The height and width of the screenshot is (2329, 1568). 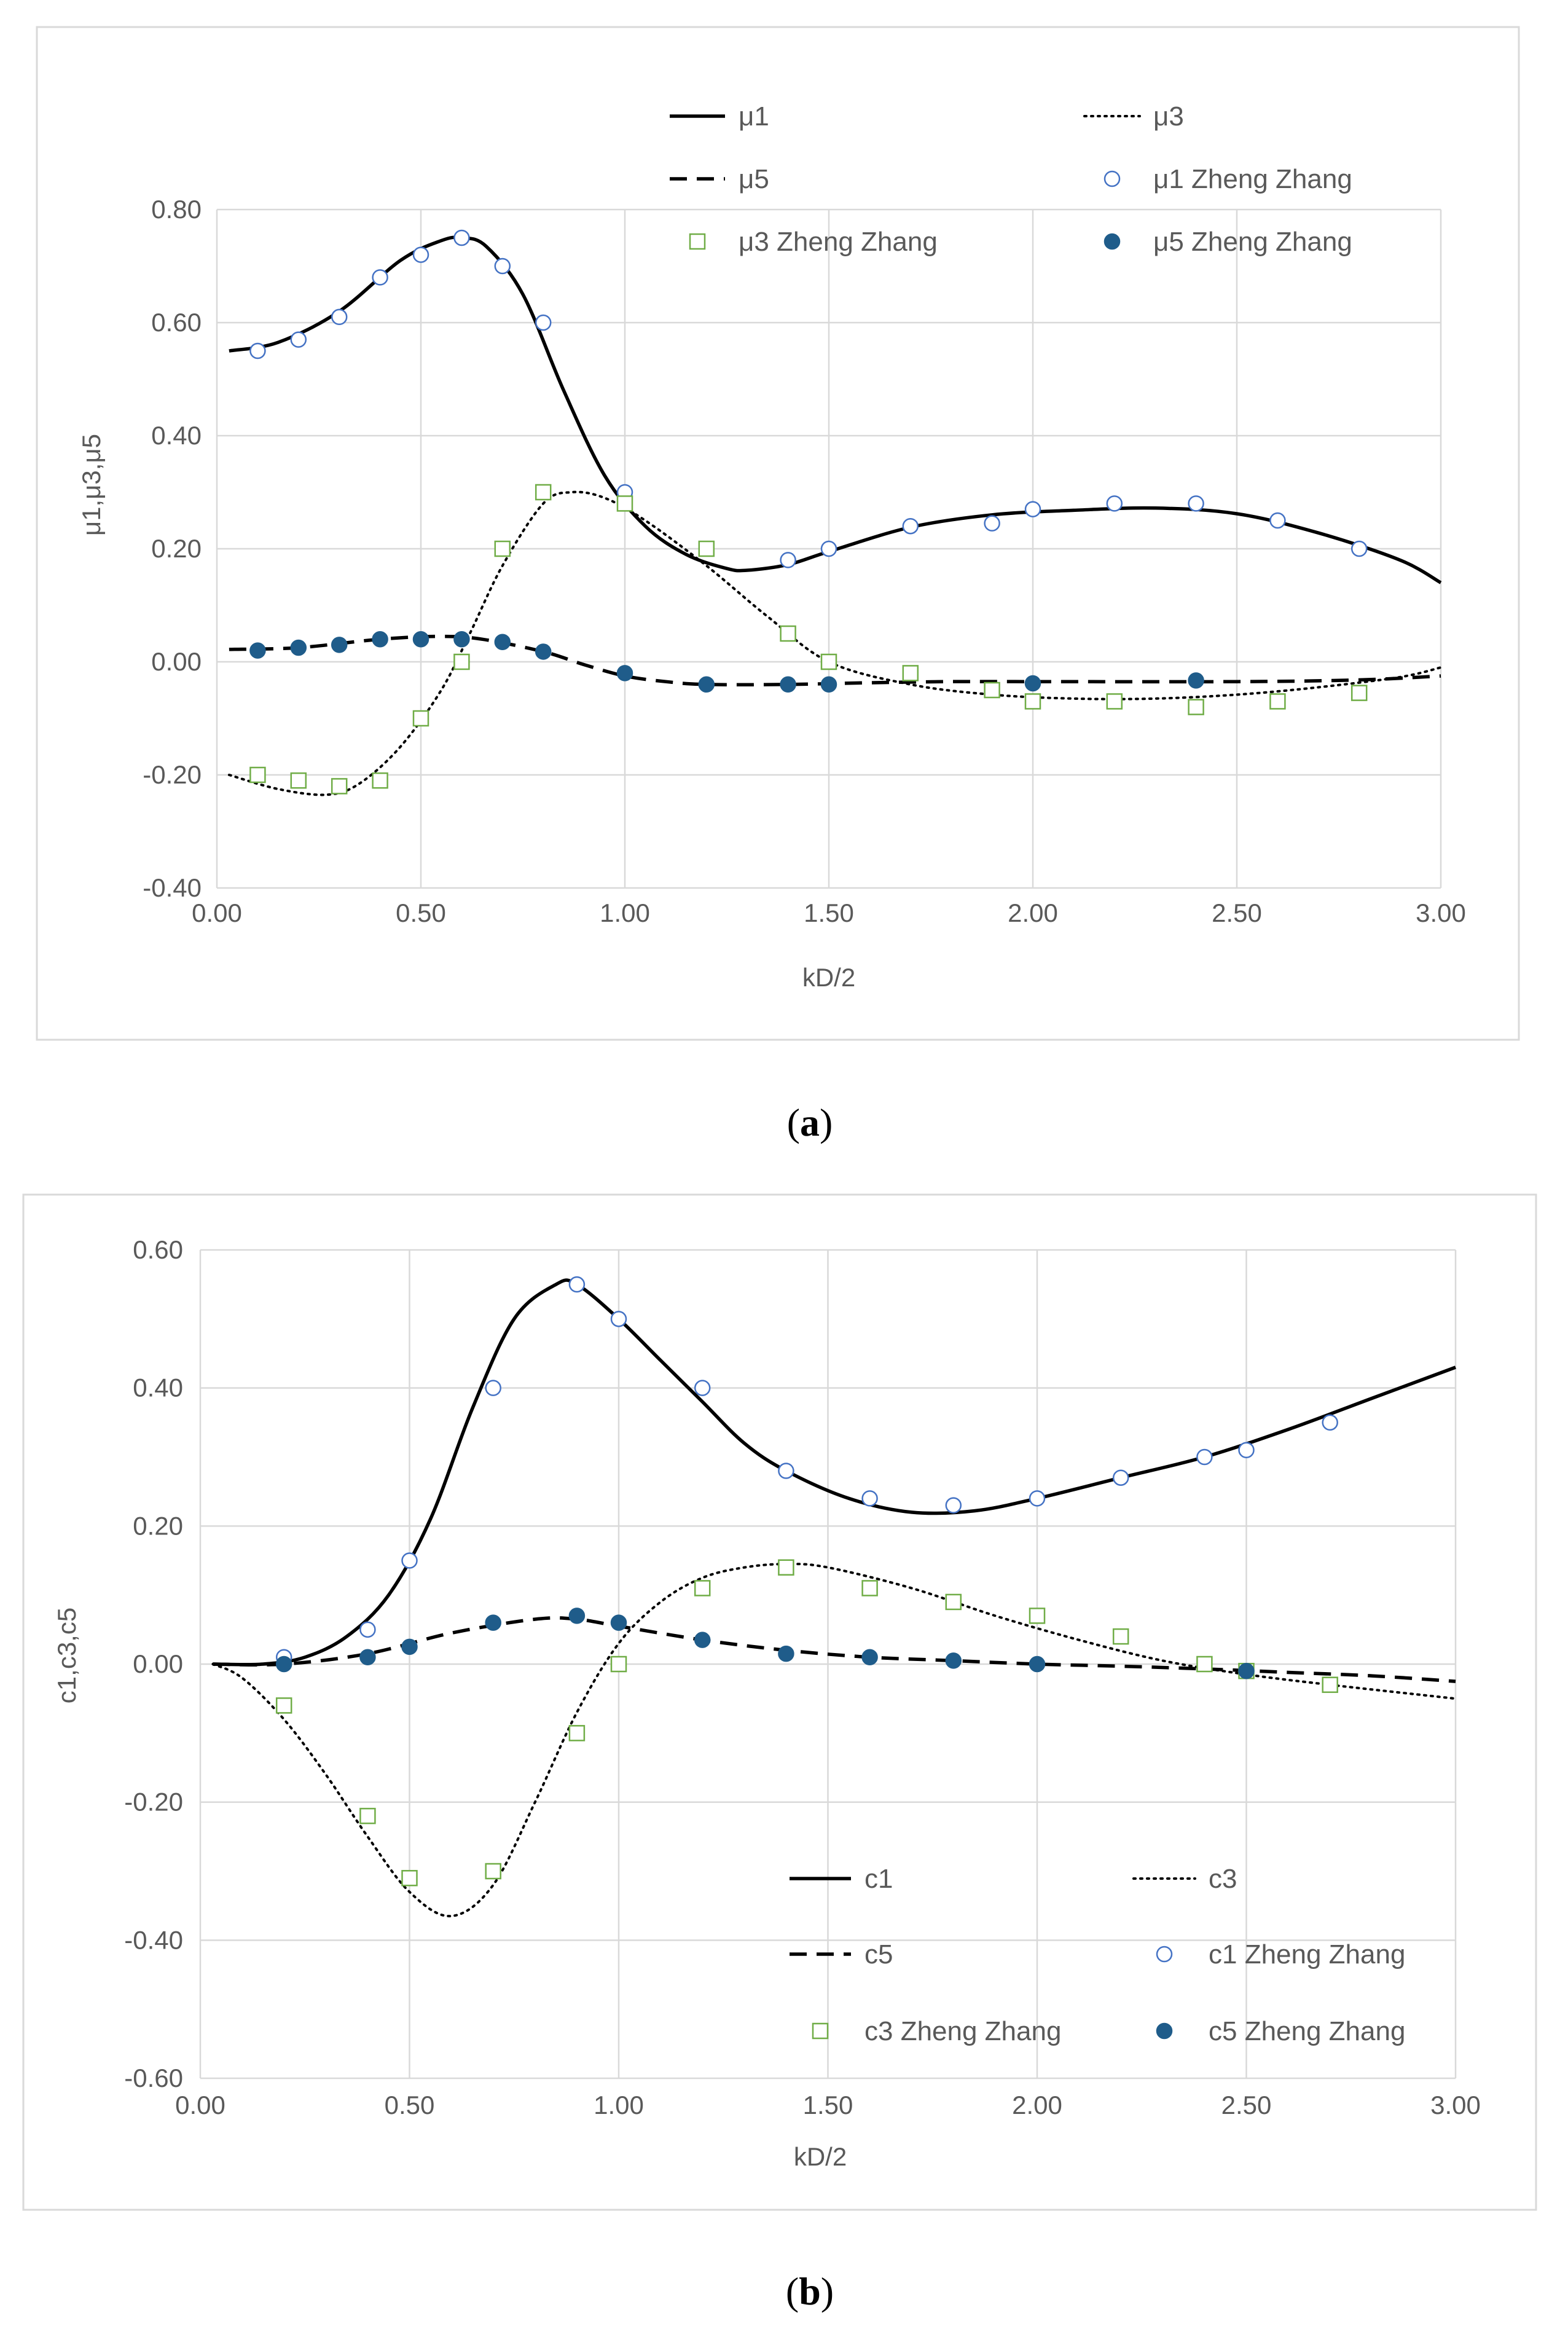 I want to click on legend-label: c3 Zheng Zhang, so click(x=963, y=2031).